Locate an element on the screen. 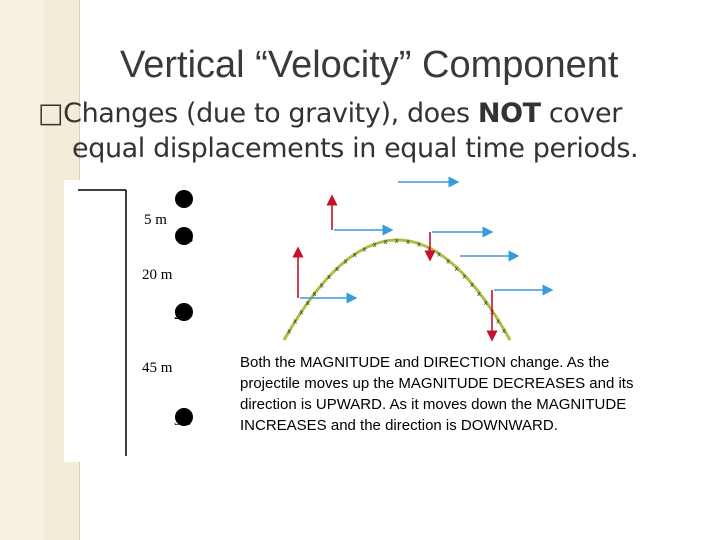 The width and height of the screenshot is (720, 540). projectile-svg: xxxxxxxxxxxxxxxxxxxxxxxxxxx is located at coordinates (418, 259).